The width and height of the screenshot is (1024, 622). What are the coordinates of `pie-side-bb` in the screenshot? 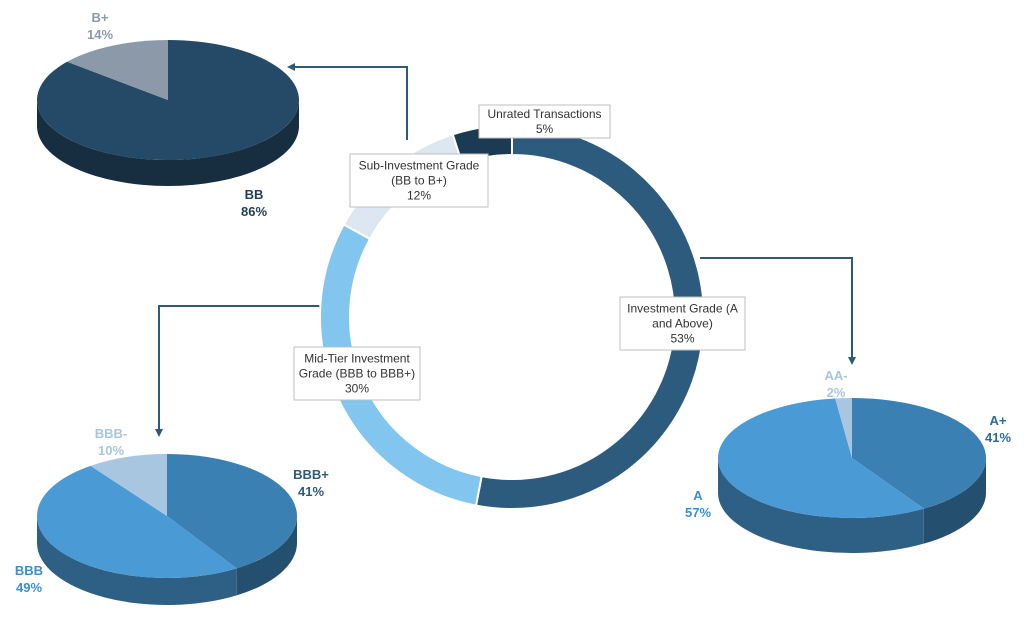 It's located at (168, 143).